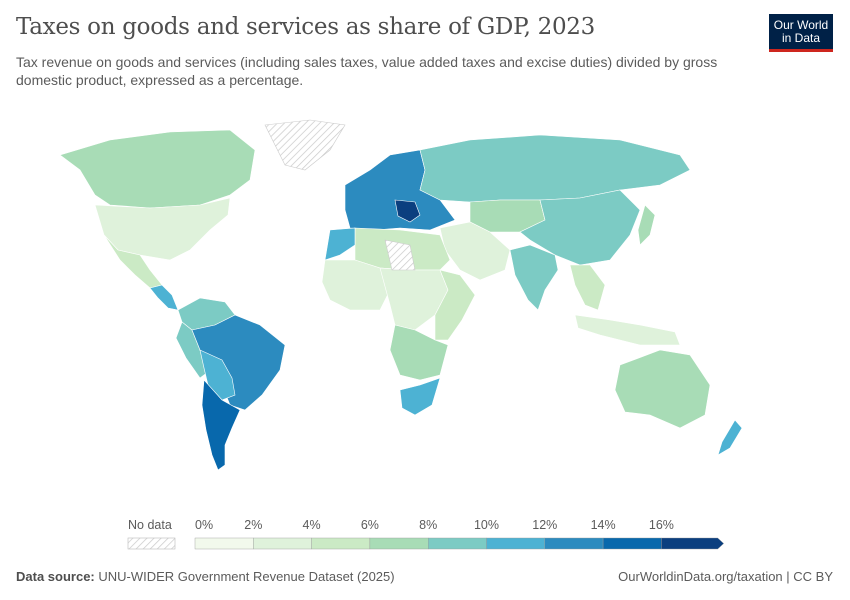 This screenshot has width=850, height=600. Describe the element at coordinates (356, 285) in the screenshot. I see `country-west-africa` at that location.